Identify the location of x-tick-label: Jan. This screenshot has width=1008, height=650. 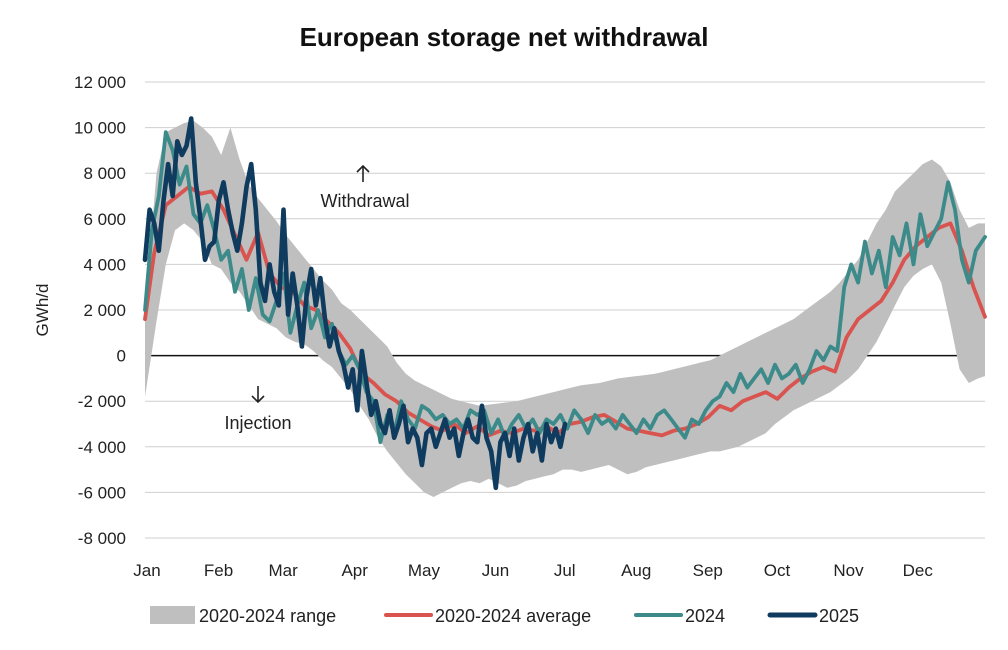
(146, 570).